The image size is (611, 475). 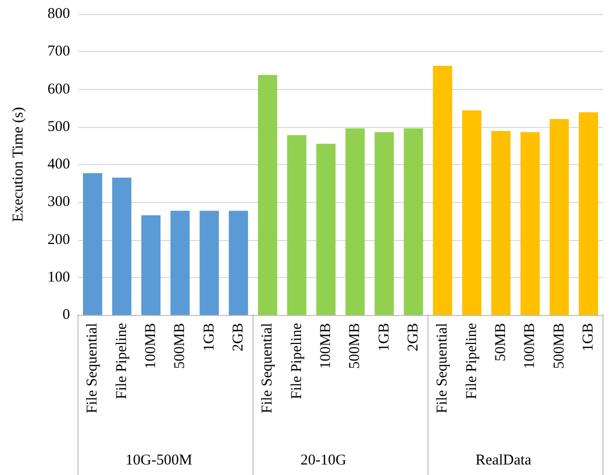 I want to click on y-tick-label: 700, so click(x=59, y=52).